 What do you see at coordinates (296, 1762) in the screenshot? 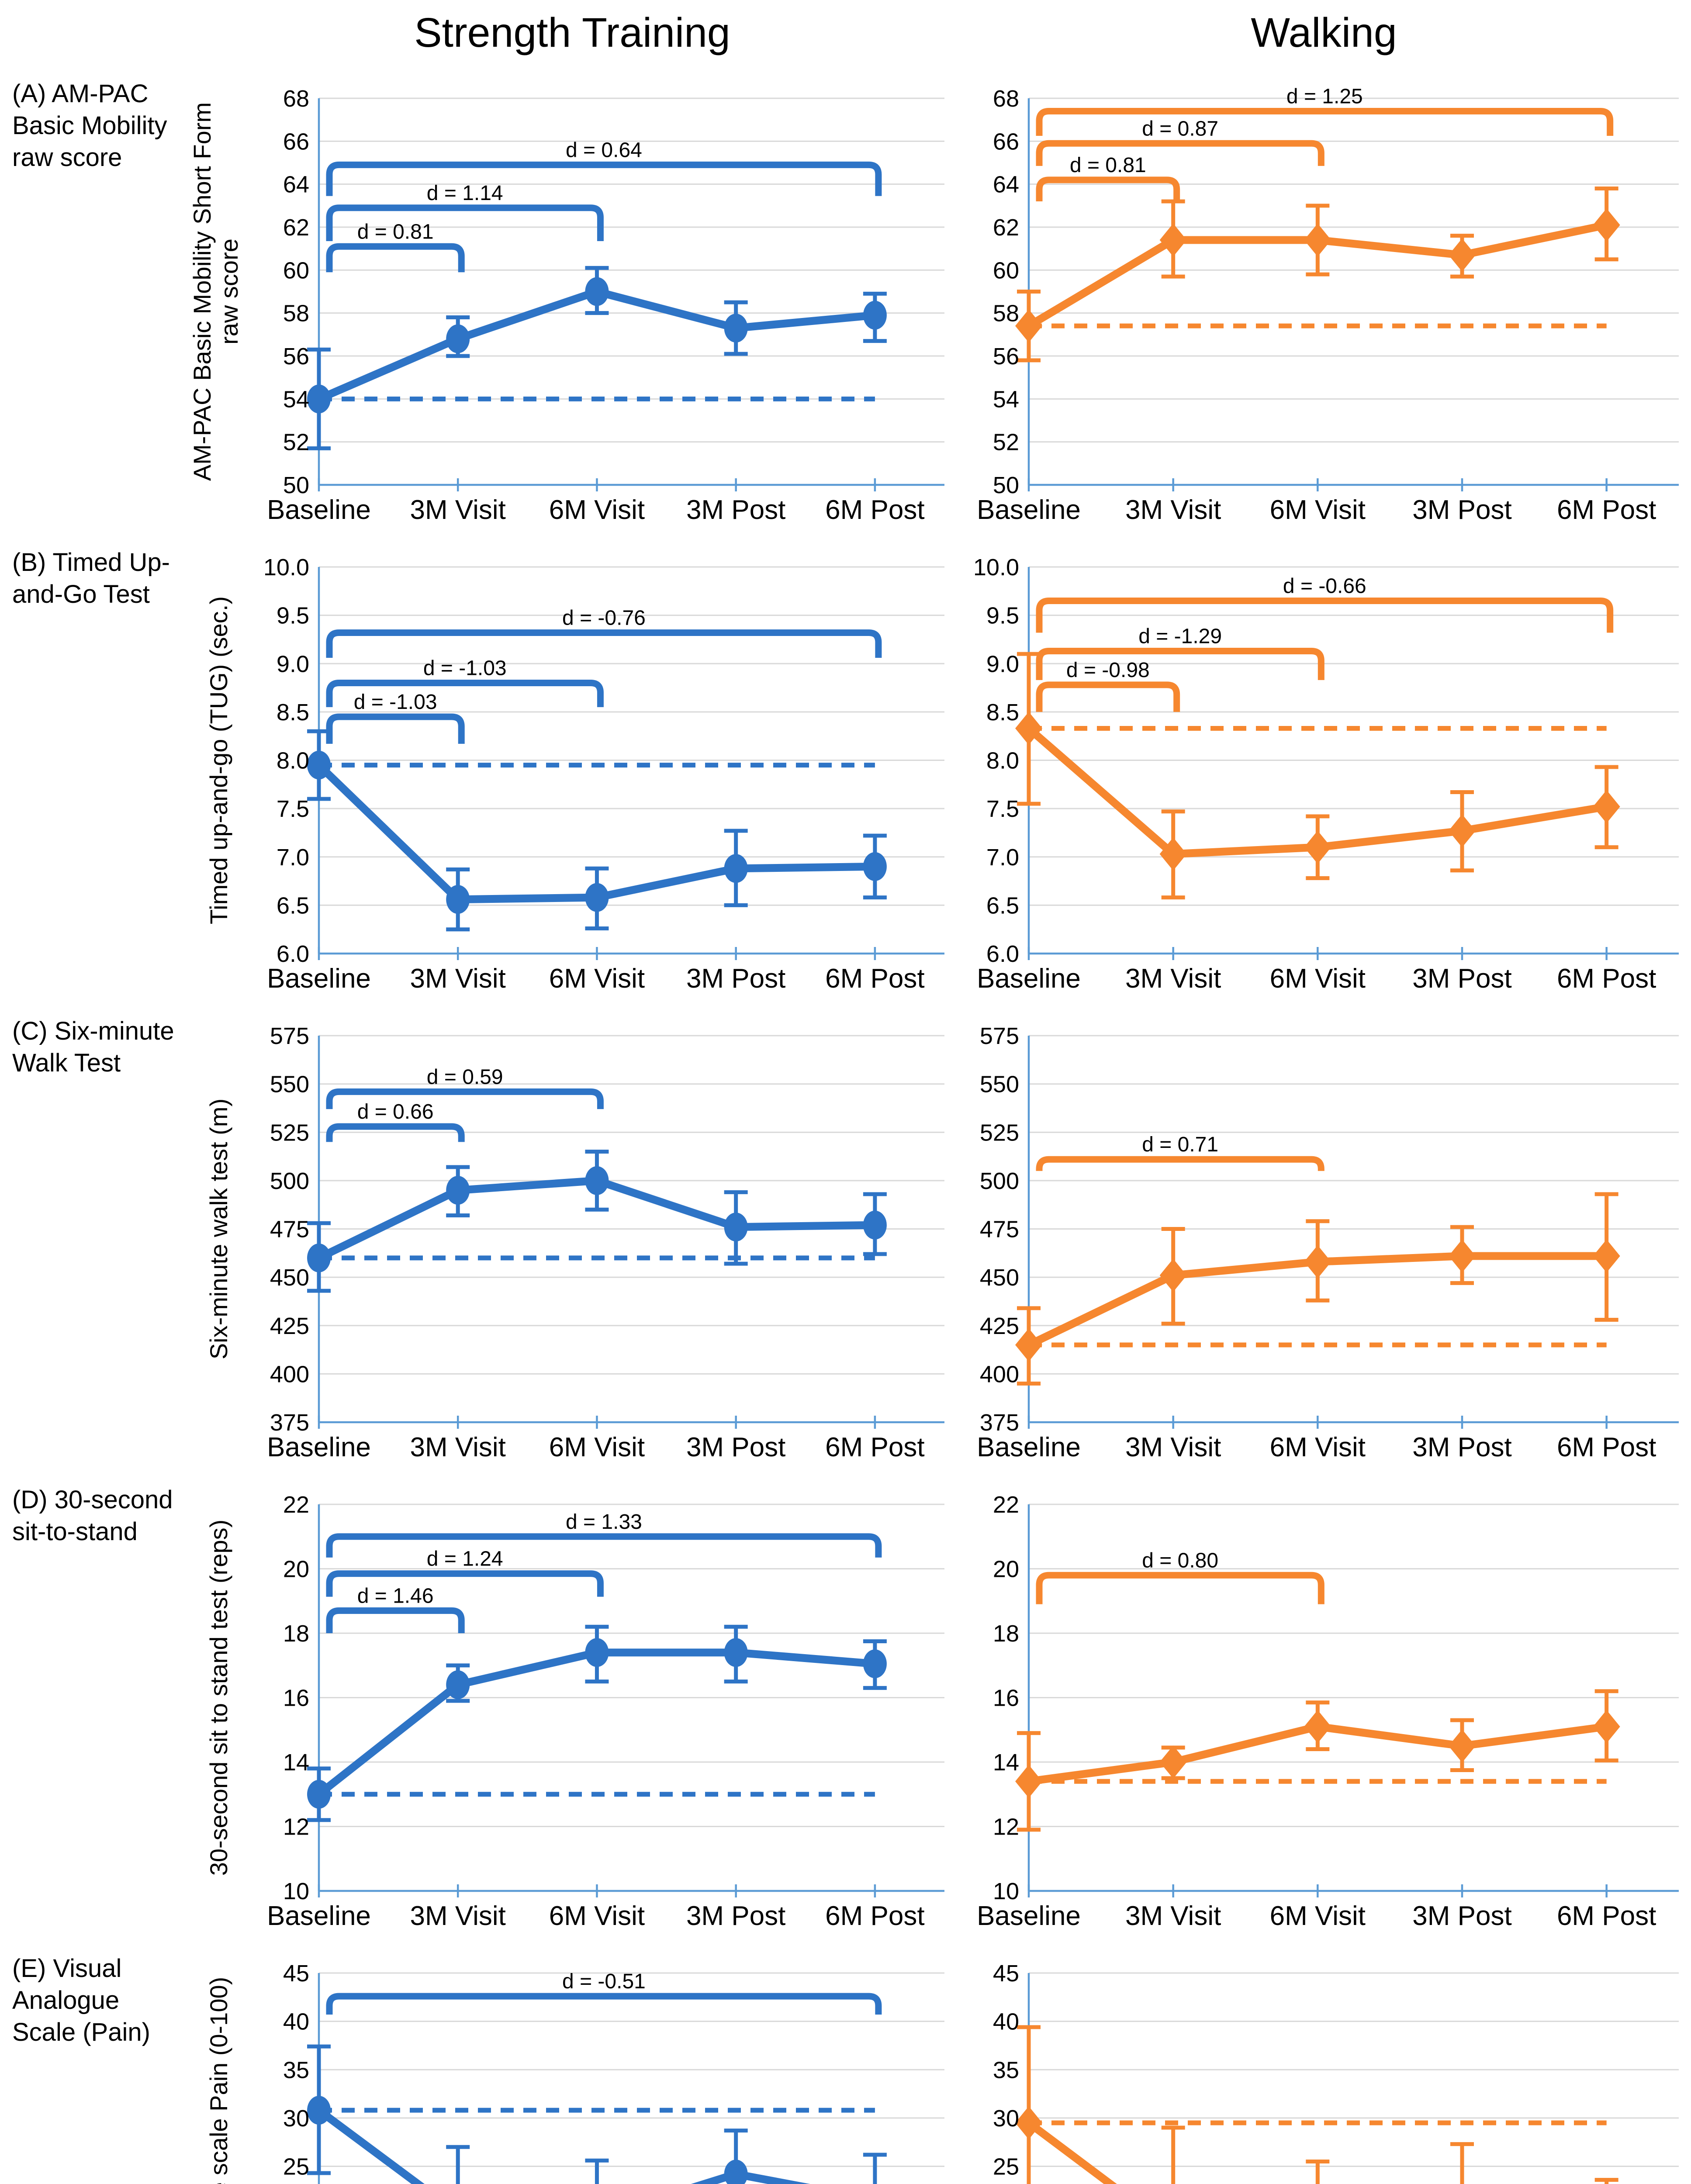
I see `svg-text: 14` at bounding box center [296, 1762].